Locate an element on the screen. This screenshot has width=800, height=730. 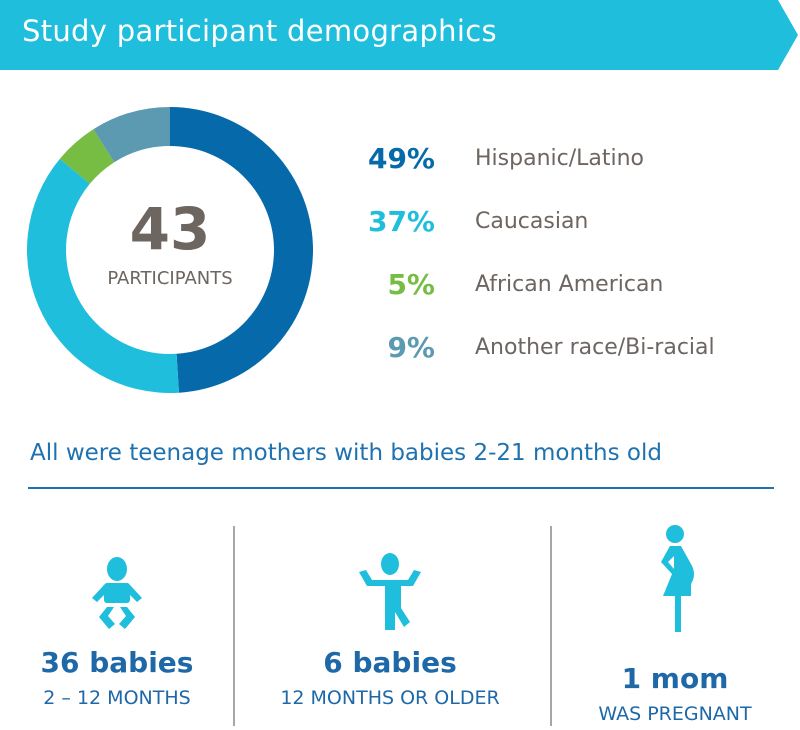
legend-item-caucasian: 37% Caucasian is located at coordinates (560, 225).